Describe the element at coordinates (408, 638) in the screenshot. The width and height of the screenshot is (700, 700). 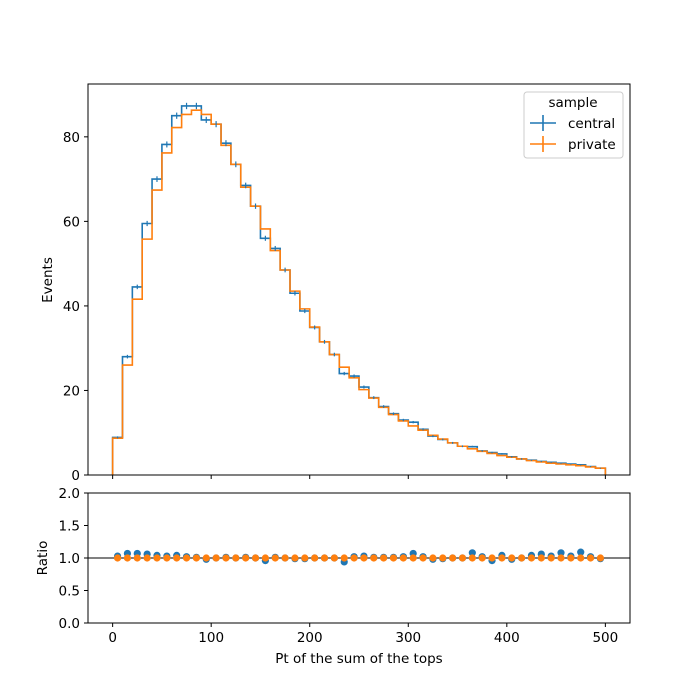
I see `x-tick-label: 300` at that location.